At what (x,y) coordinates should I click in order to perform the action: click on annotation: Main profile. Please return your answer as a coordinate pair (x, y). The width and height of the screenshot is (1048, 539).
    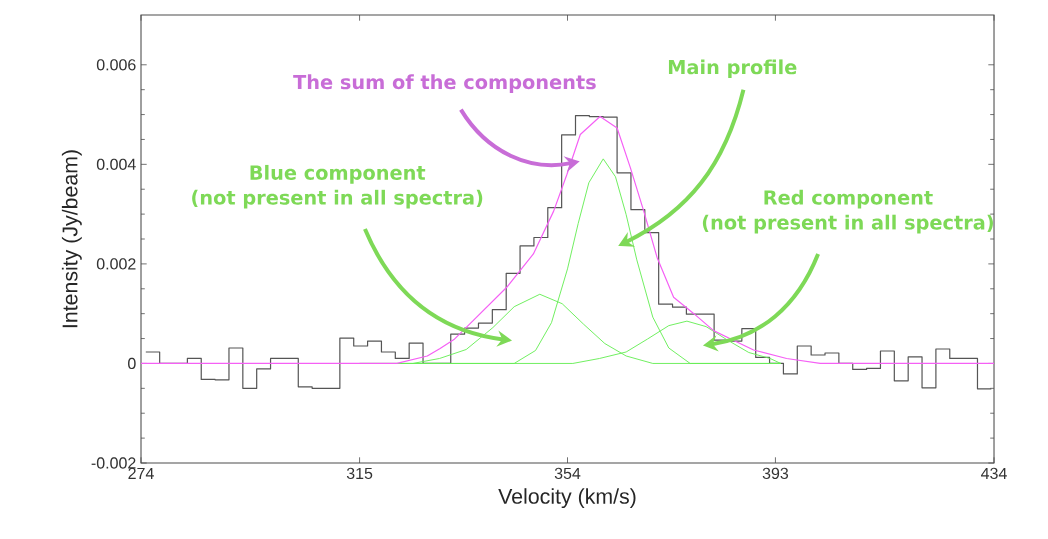
    Looking at the image, I should click on (732, 69).